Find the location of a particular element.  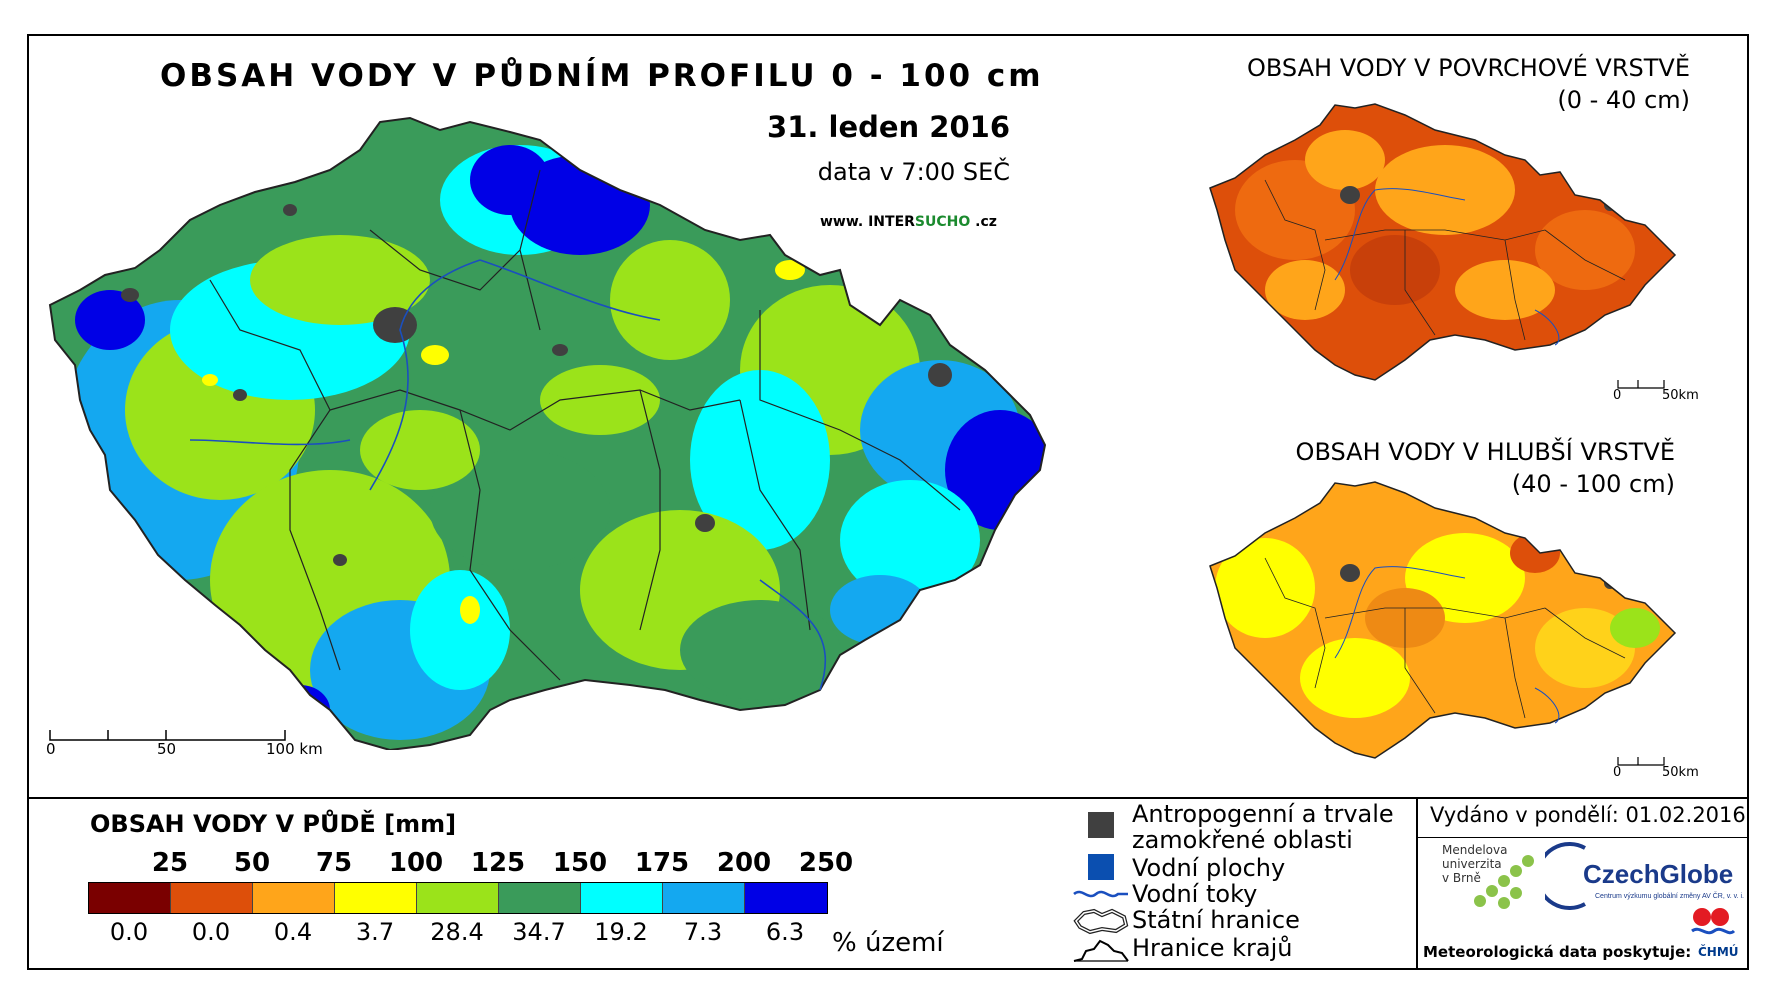

issued-date: Vydáno v pondělí: 01.02.2016 is located at coordinates (1588, 815).